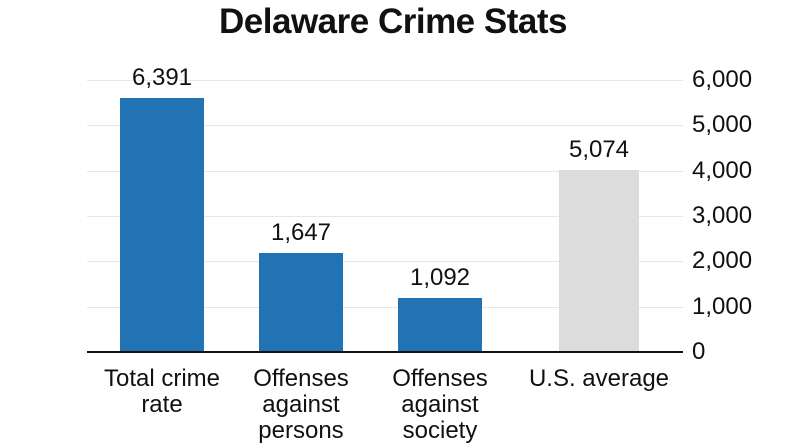 The height and width of the screenshot is (445, 800). What do you see at coordinates (722, 306) in the screenshot?
I see `y-tick-label-1000: 1,000` at bounding box center [722, 306].